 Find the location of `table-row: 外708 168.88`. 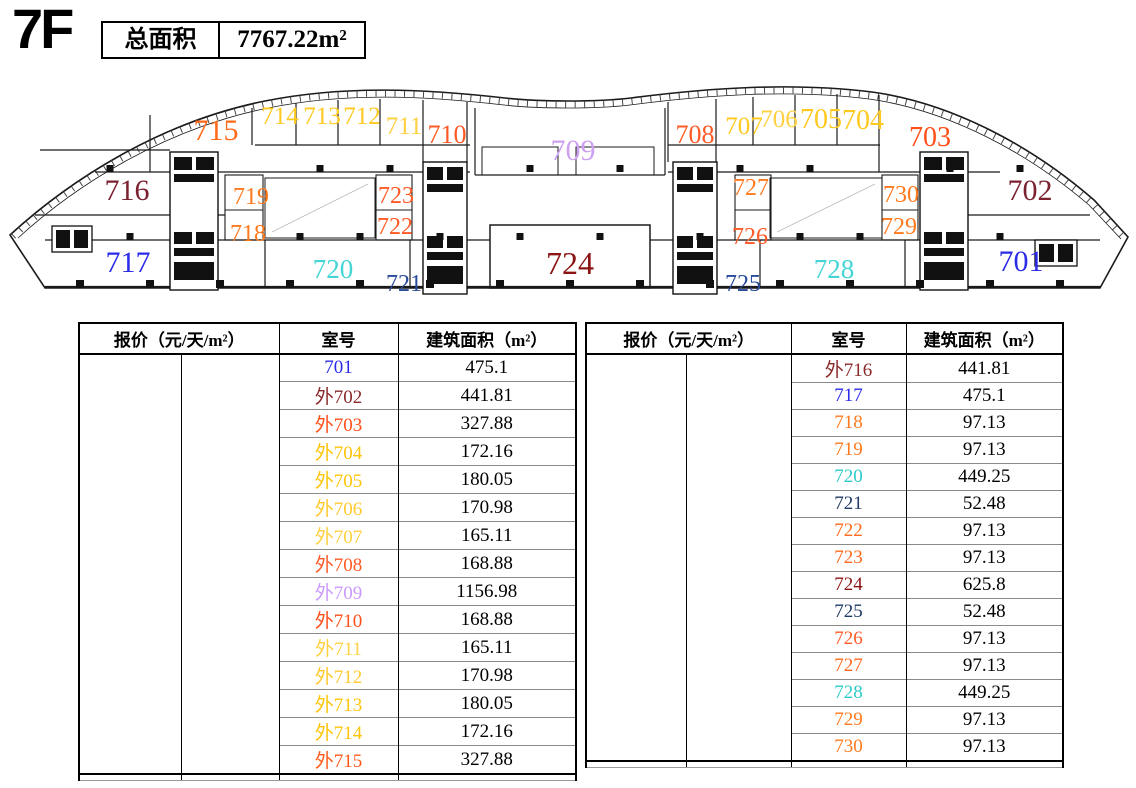

table-row: 外708 168.88 is located at coordinates (327, 563).